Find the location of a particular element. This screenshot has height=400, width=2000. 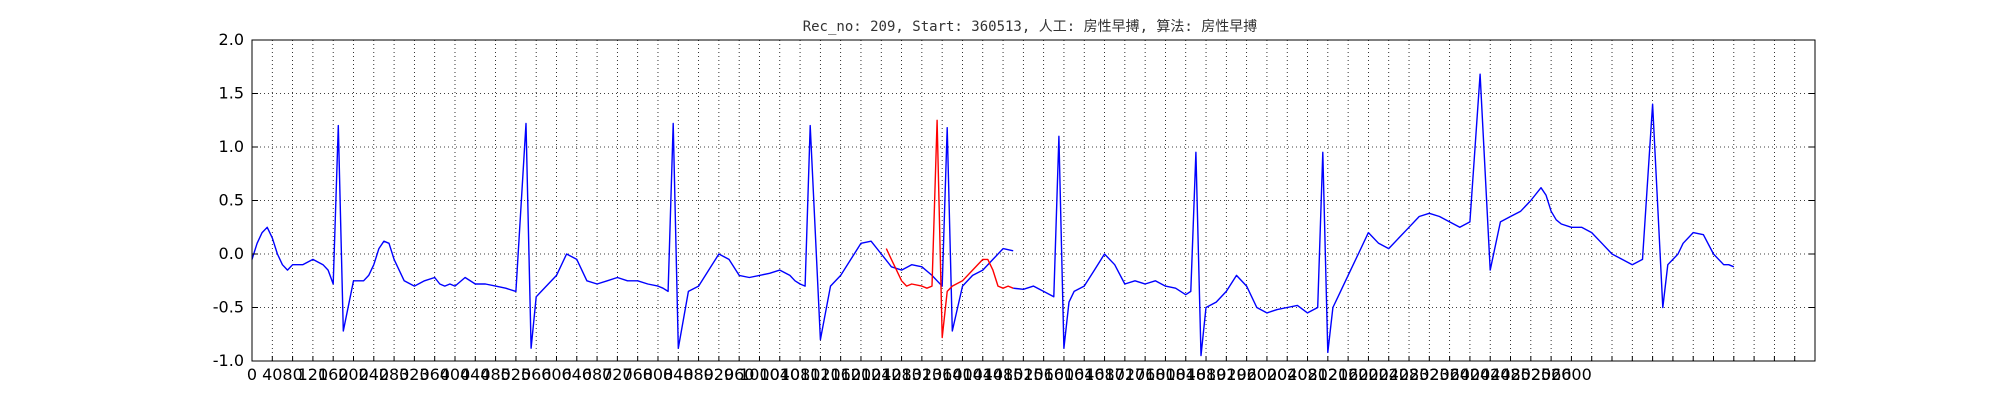

x-tick-label: 960 is located at coordinates (739, 374).